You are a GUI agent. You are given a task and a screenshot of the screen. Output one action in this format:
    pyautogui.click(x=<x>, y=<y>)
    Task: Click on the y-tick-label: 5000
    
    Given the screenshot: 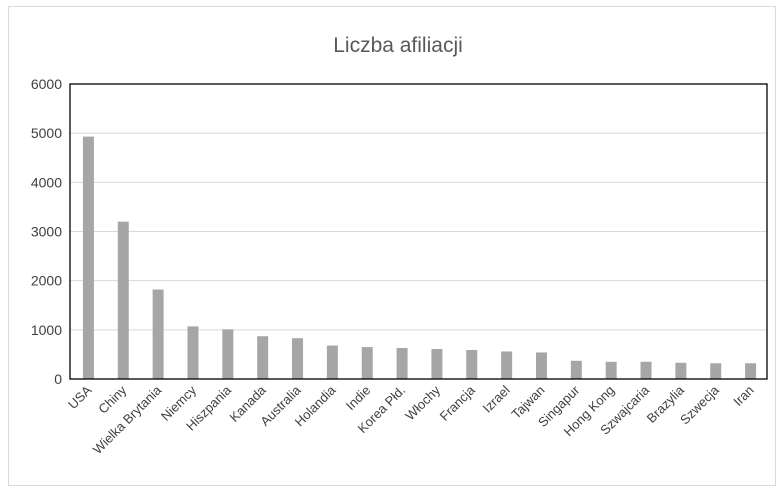 What is the action you would take?
    pyautogui.click(x=46, y=133)
    